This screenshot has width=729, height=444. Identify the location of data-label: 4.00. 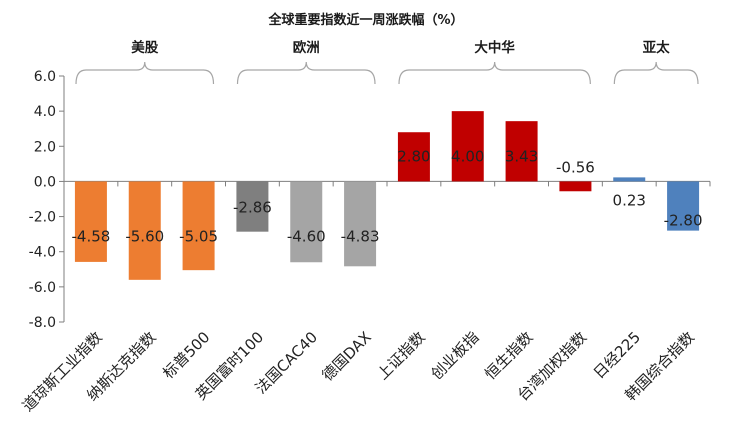
(467, 156).